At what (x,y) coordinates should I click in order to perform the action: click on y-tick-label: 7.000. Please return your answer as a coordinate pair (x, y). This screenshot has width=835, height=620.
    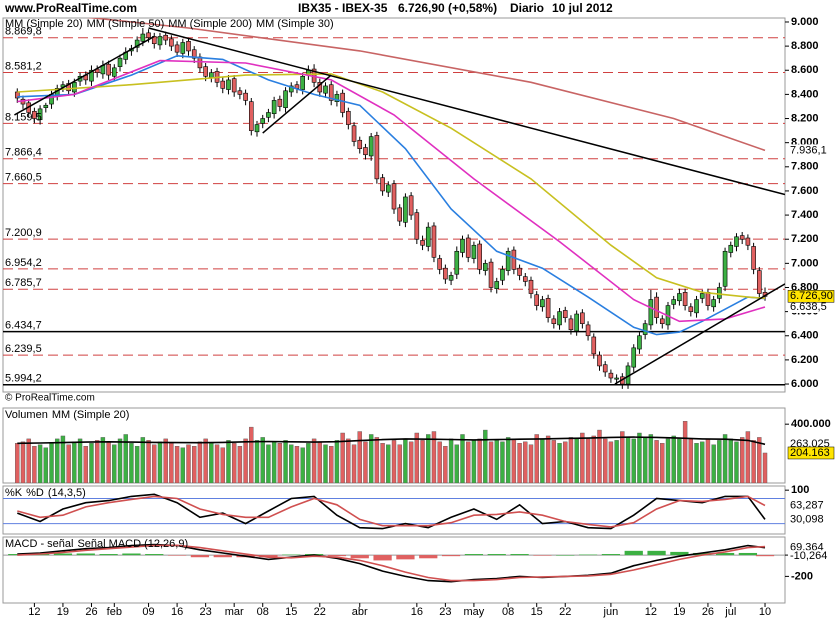
    Looking at the image, I should click on (805, 263).